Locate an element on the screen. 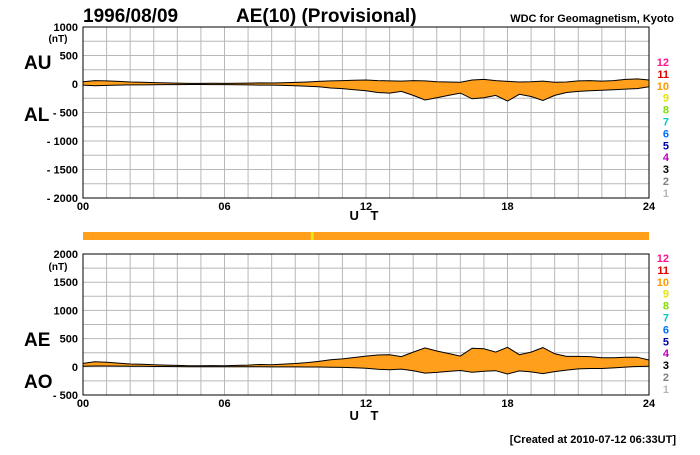 Image resolution: width=700 pixels, height=455 pixels. data-quality-bar is located at coordinates (366, 236).